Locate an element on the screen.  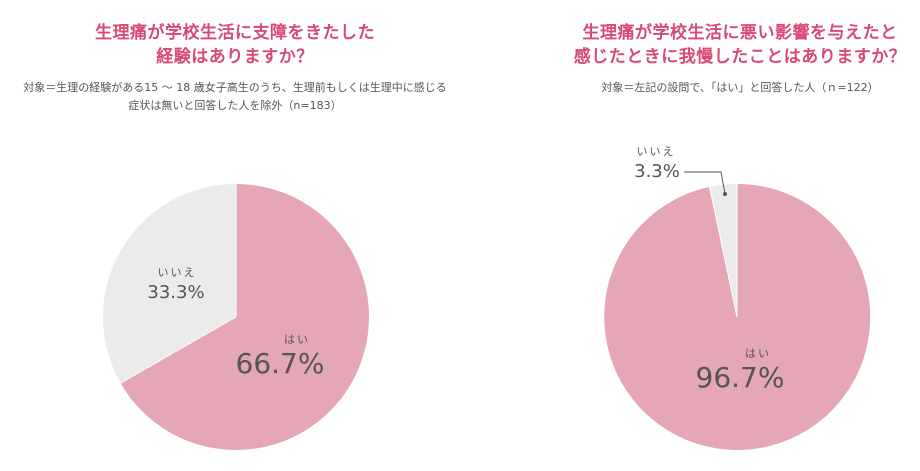
right-chart-title-line2: 感じたときに我慢したことはありますか？ is located at coordinates (740, 57).